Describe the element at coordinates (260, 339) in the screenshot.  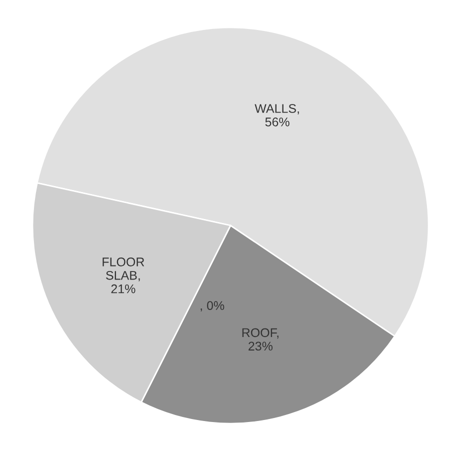
I see `slice-label: ROOF, 23%` at that location.